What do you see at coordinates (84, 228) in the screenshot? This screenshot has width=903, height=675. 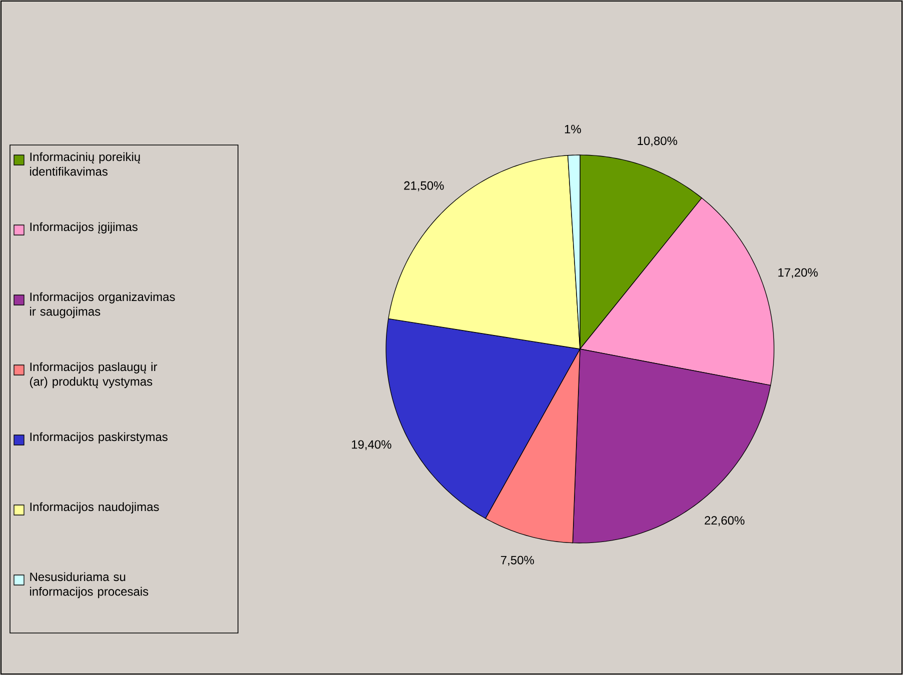 I see `legend-label: Informacijos įgijimas` at bounding box center [84, 228].